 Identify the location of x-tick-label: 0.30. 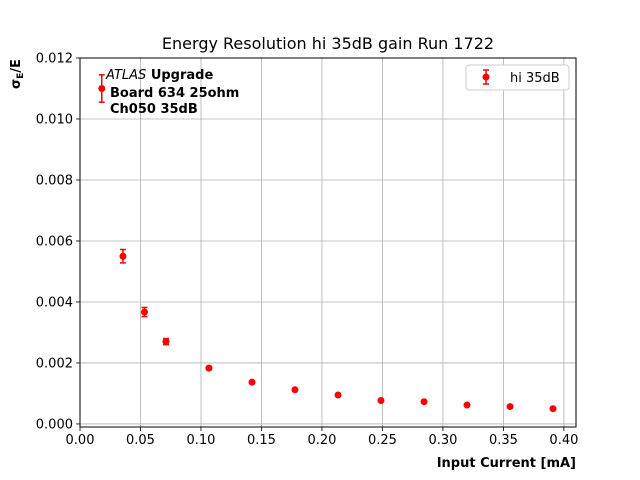
(442, 440).